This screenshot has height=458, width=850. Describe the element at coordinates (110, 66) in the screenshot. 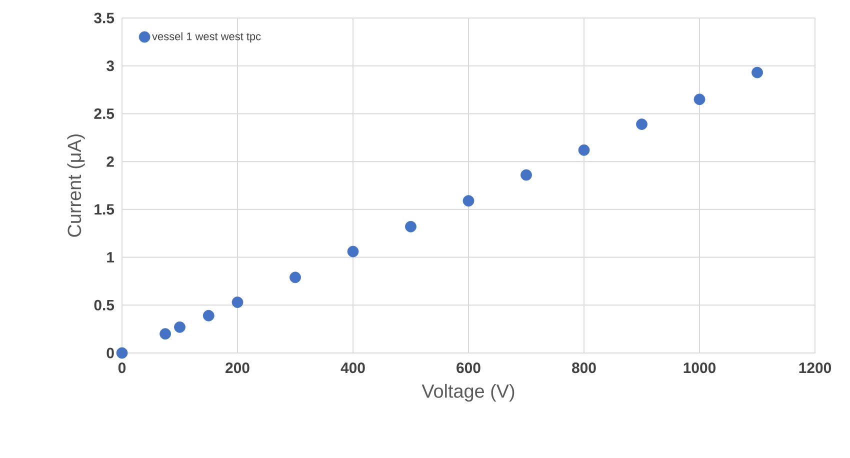

I see `y-tick-label: 3` at that location.